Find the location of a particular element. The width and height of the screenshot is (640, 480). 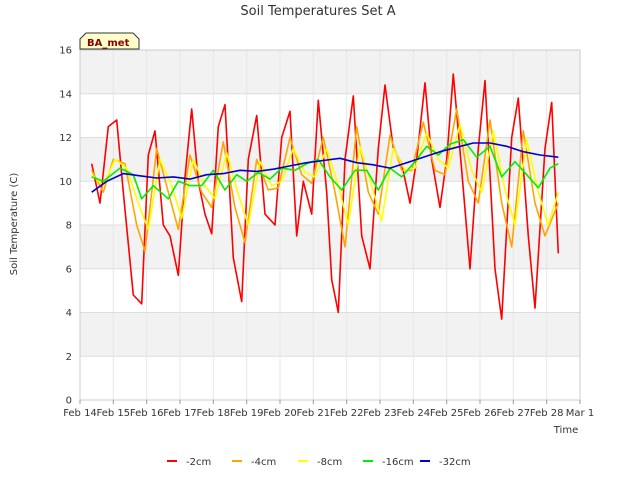

legend-item: -32cm is located at coordinates (445, 462).